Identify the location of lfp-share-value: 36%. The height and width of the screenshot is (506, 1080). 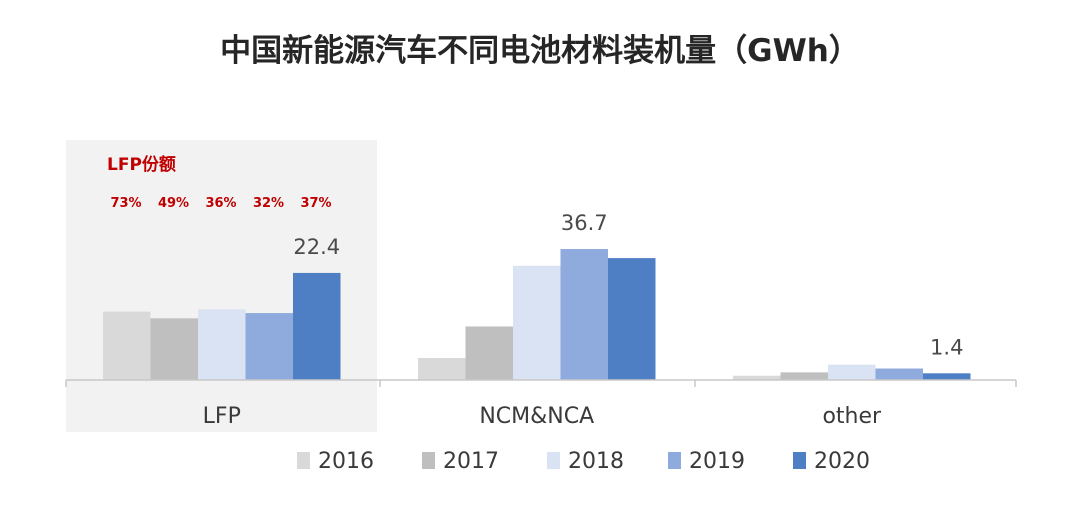
(220, 203).